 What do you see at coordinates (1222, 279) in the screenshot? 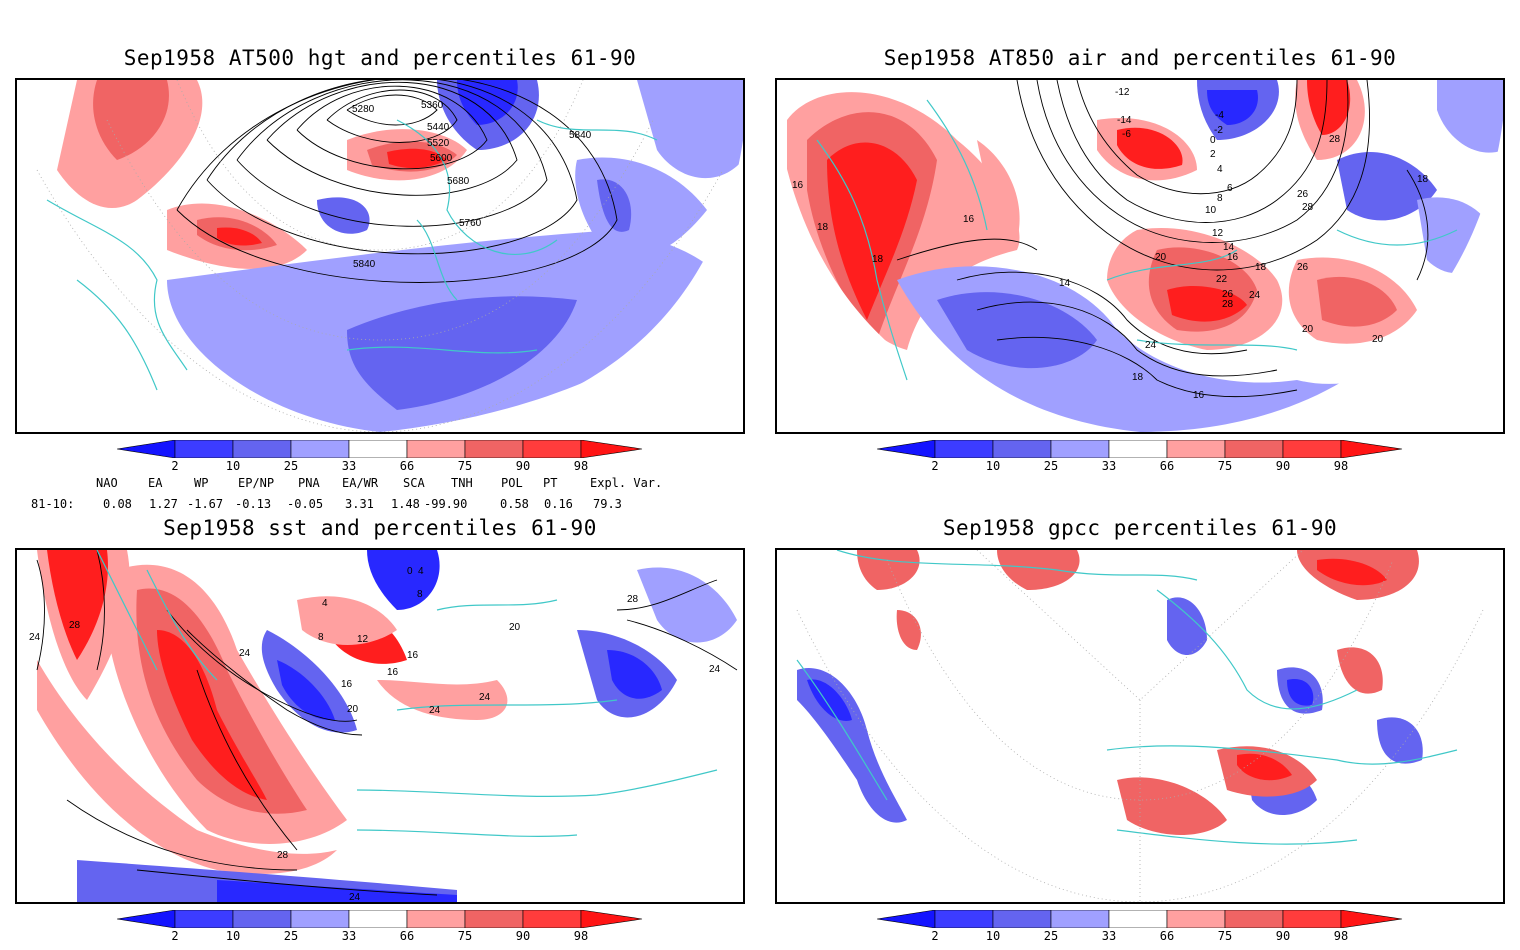
I see `contour-label: 22` at bounding box center [1222, 279].